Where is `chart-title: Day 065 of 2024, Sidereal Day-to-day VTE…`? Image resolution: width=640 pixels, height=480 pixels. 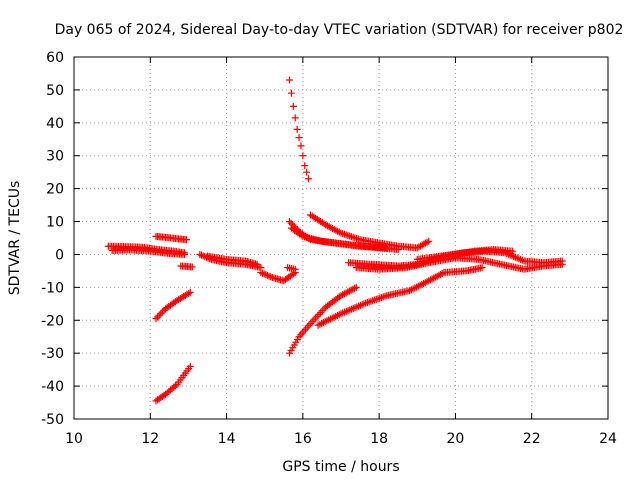
chart-title: Day 065 of 2024, Sidereal Day-to-day VTE… is located at coordinates (339, 30).